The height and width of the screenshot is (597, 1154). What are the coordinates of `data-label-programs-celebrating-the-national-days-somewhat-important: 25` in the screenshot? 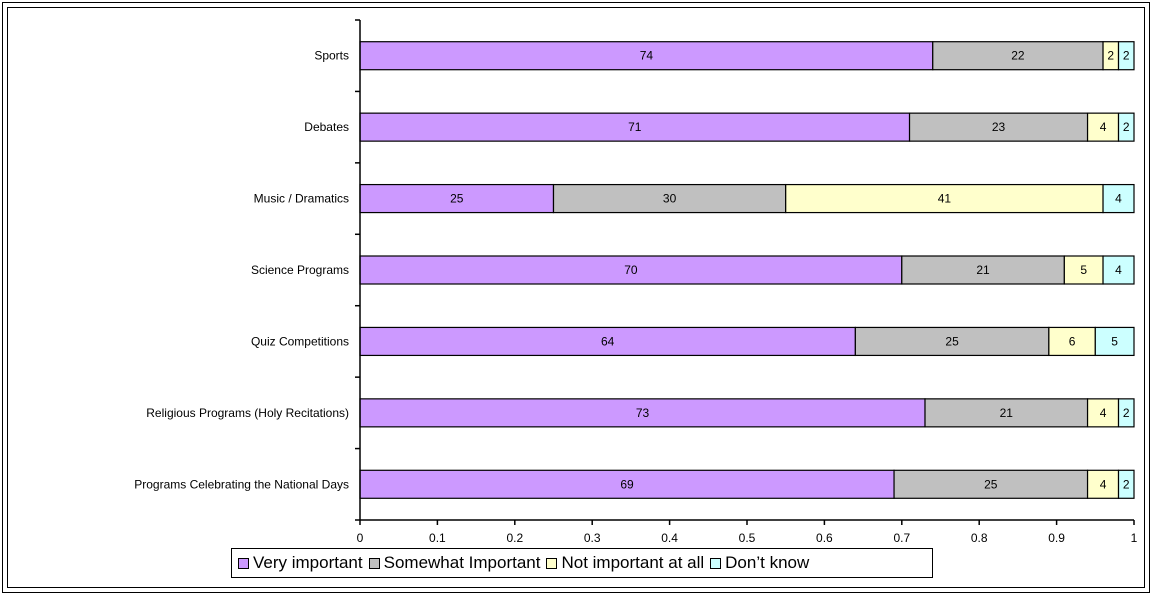 It's located at (991, 484).